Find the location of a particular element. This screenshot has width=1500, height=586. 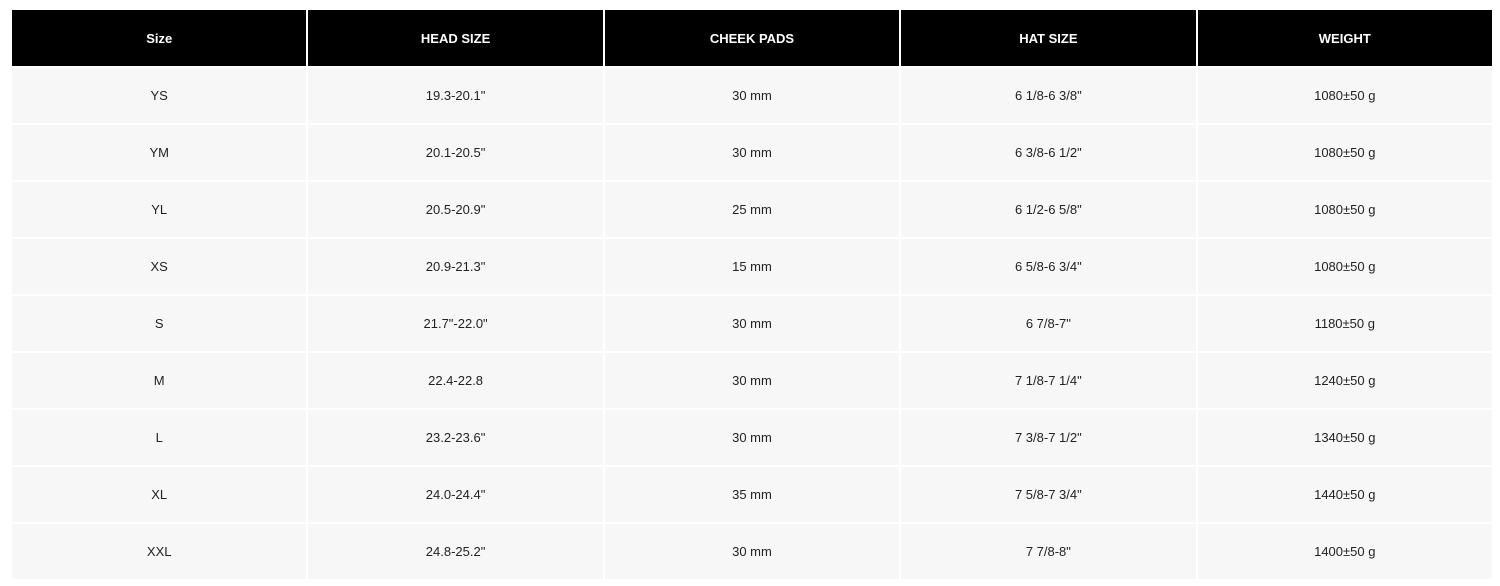

table-row: M 22.4-22.8 30 mm 7 1/8-7 1/4" 1240±50 g is located at coordinates (752, 380).